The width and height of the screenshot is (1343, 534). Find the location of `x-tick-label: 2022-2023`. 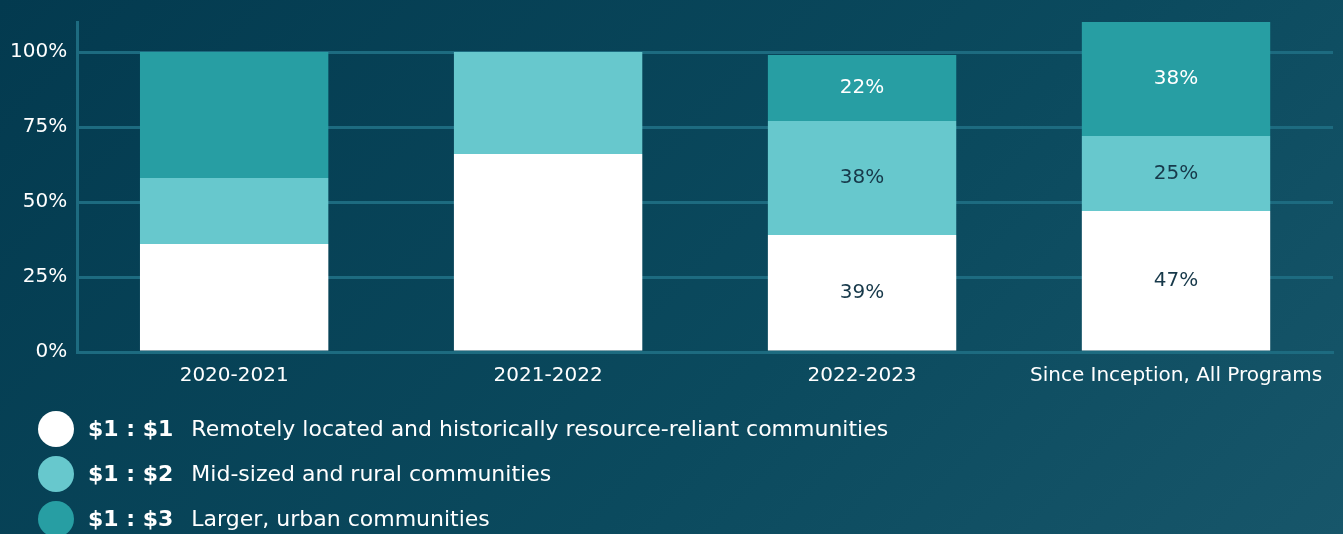

x-tick-label: 2022-2023 is located at coordinates (862, 374).